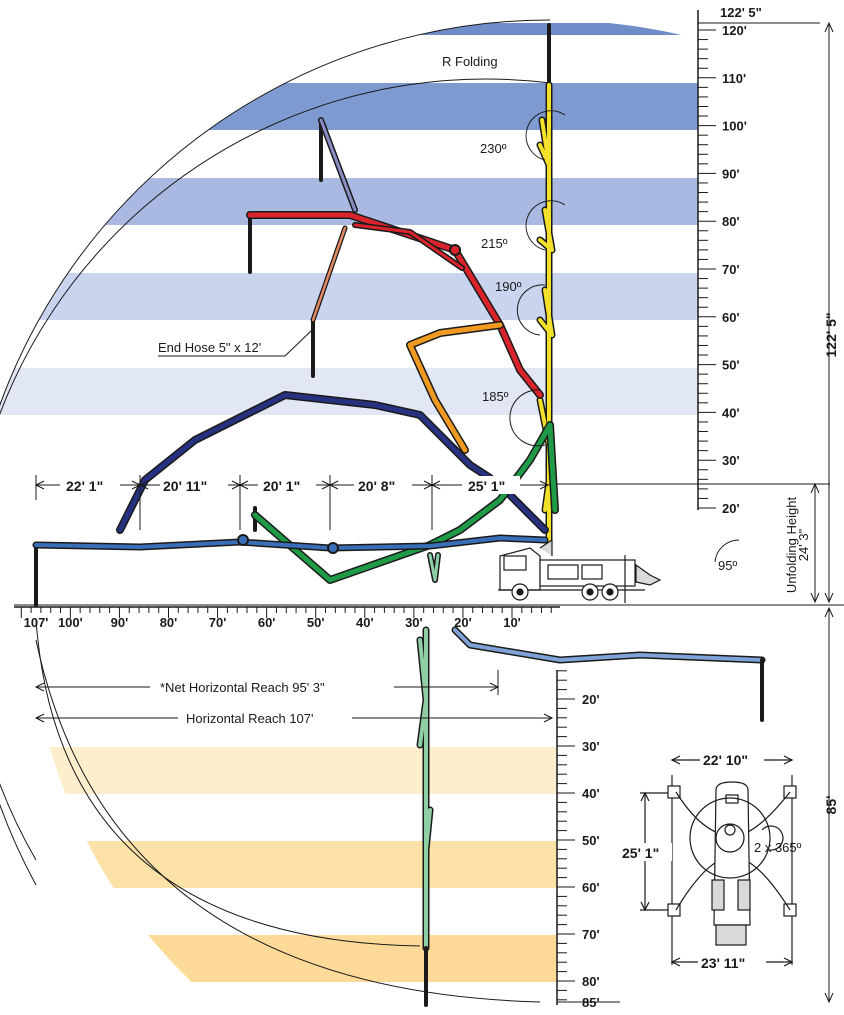 Image resolution: width=844 pixels, height=1015 pixels. What do you see at coordinates (725, 760) in the screenshot?
I see `outrigger-front-width: 22' 10"` at bounding box center [725, 760].